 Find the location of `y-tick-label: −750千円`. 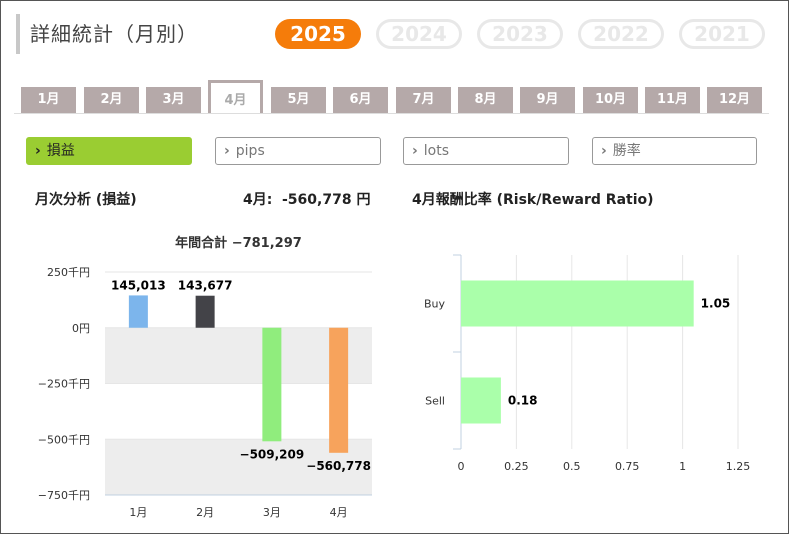

y-tick-label: −750千円 is located at coordinates (64, 495).